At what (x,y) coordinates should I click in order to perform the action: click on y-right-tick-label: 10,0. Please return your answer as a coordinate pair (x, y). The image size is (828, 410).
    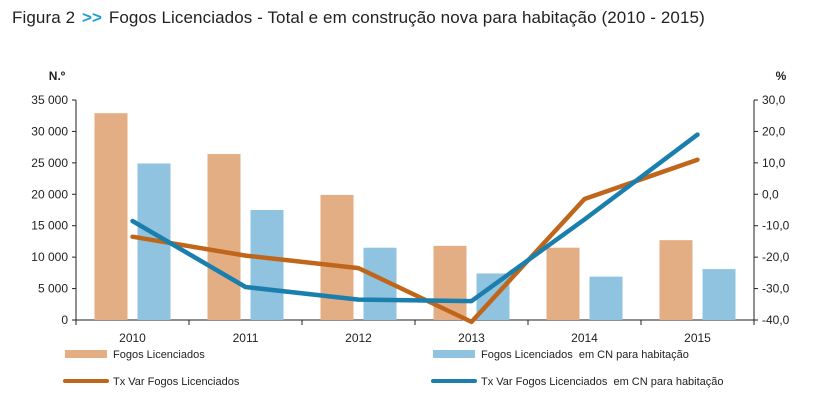
    Looking at the image, I should click on (774, 163).